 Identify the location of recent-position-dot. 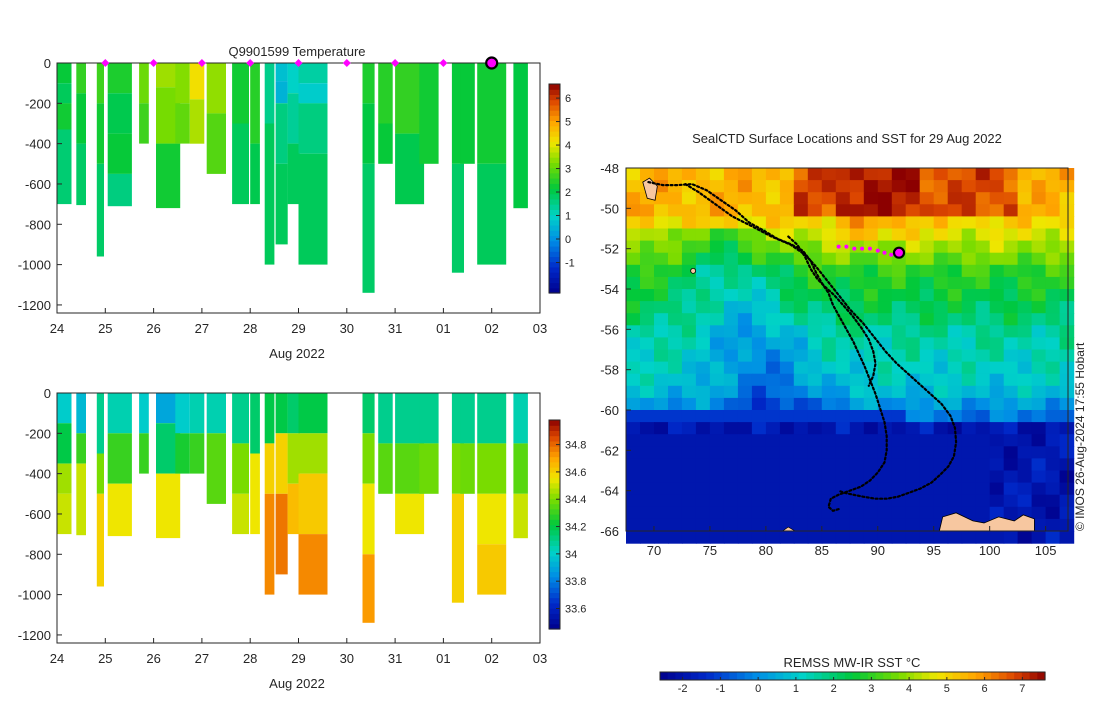
(854, 248).